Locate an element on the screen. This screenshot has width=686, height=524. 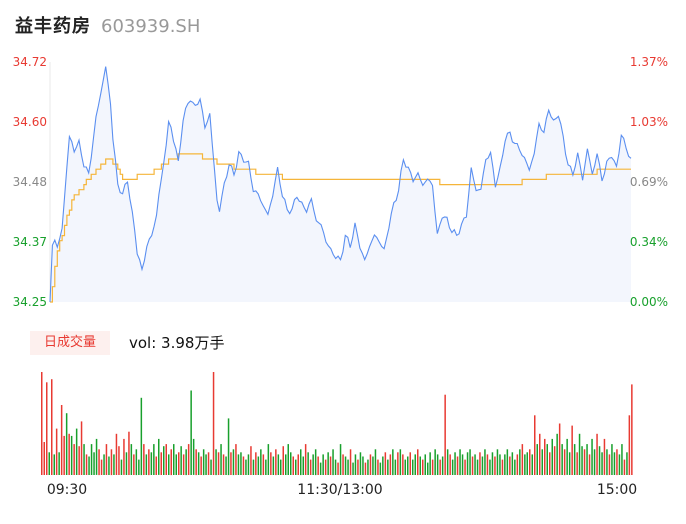
time-axis: 09:30 11:30/13:00 15:00 is located at coordinates (342, 490).